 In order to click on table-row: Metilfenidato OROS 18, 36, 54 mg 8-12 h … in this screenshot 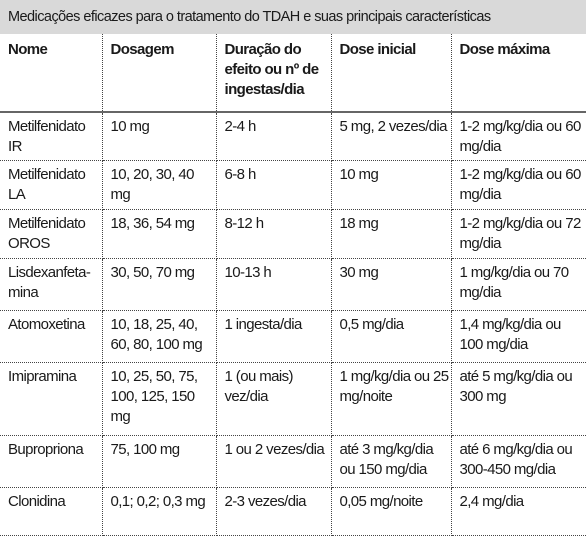, I will do `click(293, 234)`.